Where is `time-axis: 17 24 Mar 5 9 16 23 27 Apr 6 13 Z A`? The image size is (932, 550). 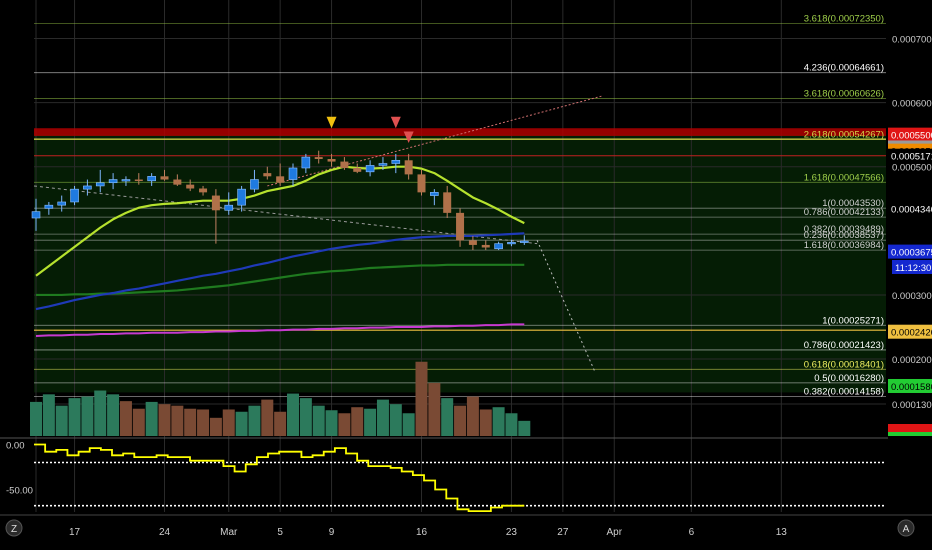
time-axis: 17 24 Mar 5 9 16 23 27 Apr 6 13 Z A is located at coordinates (466, 526).